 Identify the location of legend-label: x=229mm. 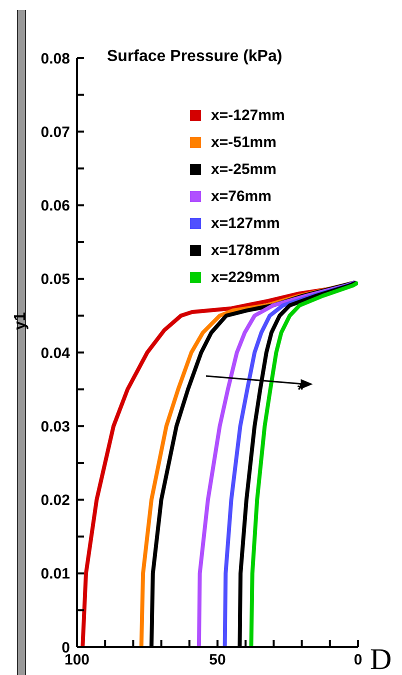
(245, 277).